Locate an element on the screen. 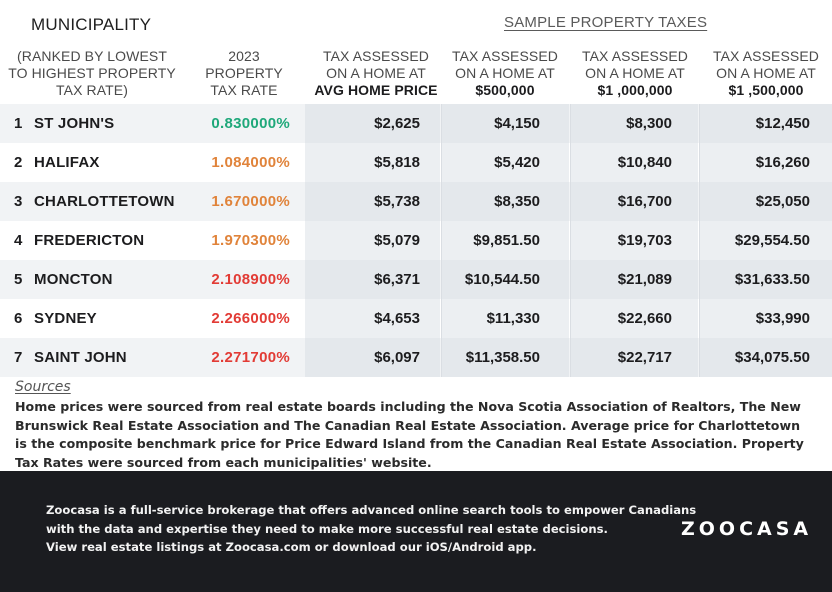  zoocasa-logo: ZOOCASA is located at coordinates (747, 529).